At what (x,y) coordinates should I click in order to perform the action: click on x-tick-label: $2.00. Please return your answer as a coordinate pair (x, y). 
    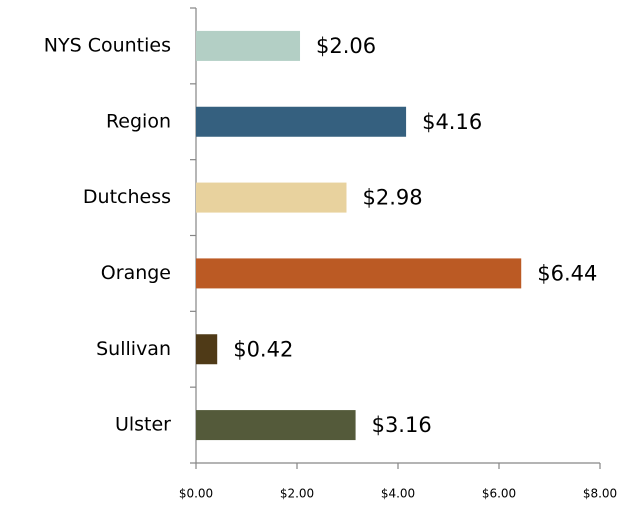
    Looking at the image, I should click on (297, 494).